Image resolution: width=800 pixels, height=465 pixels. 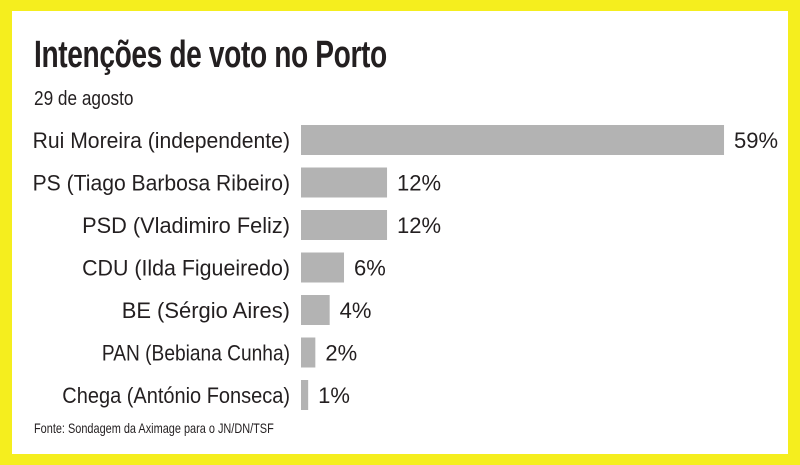 What do you see at coordinates (756, 140) in the screenshot?
I see `value-label: 59%` at bounding box center [756, 140].